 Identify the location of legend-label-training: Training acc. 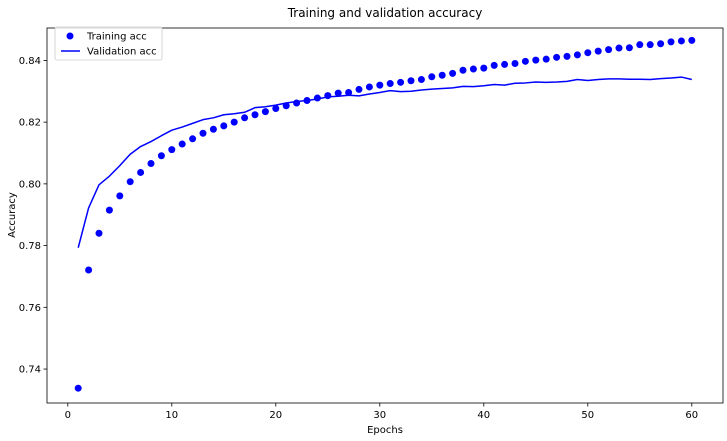
(116, 37).